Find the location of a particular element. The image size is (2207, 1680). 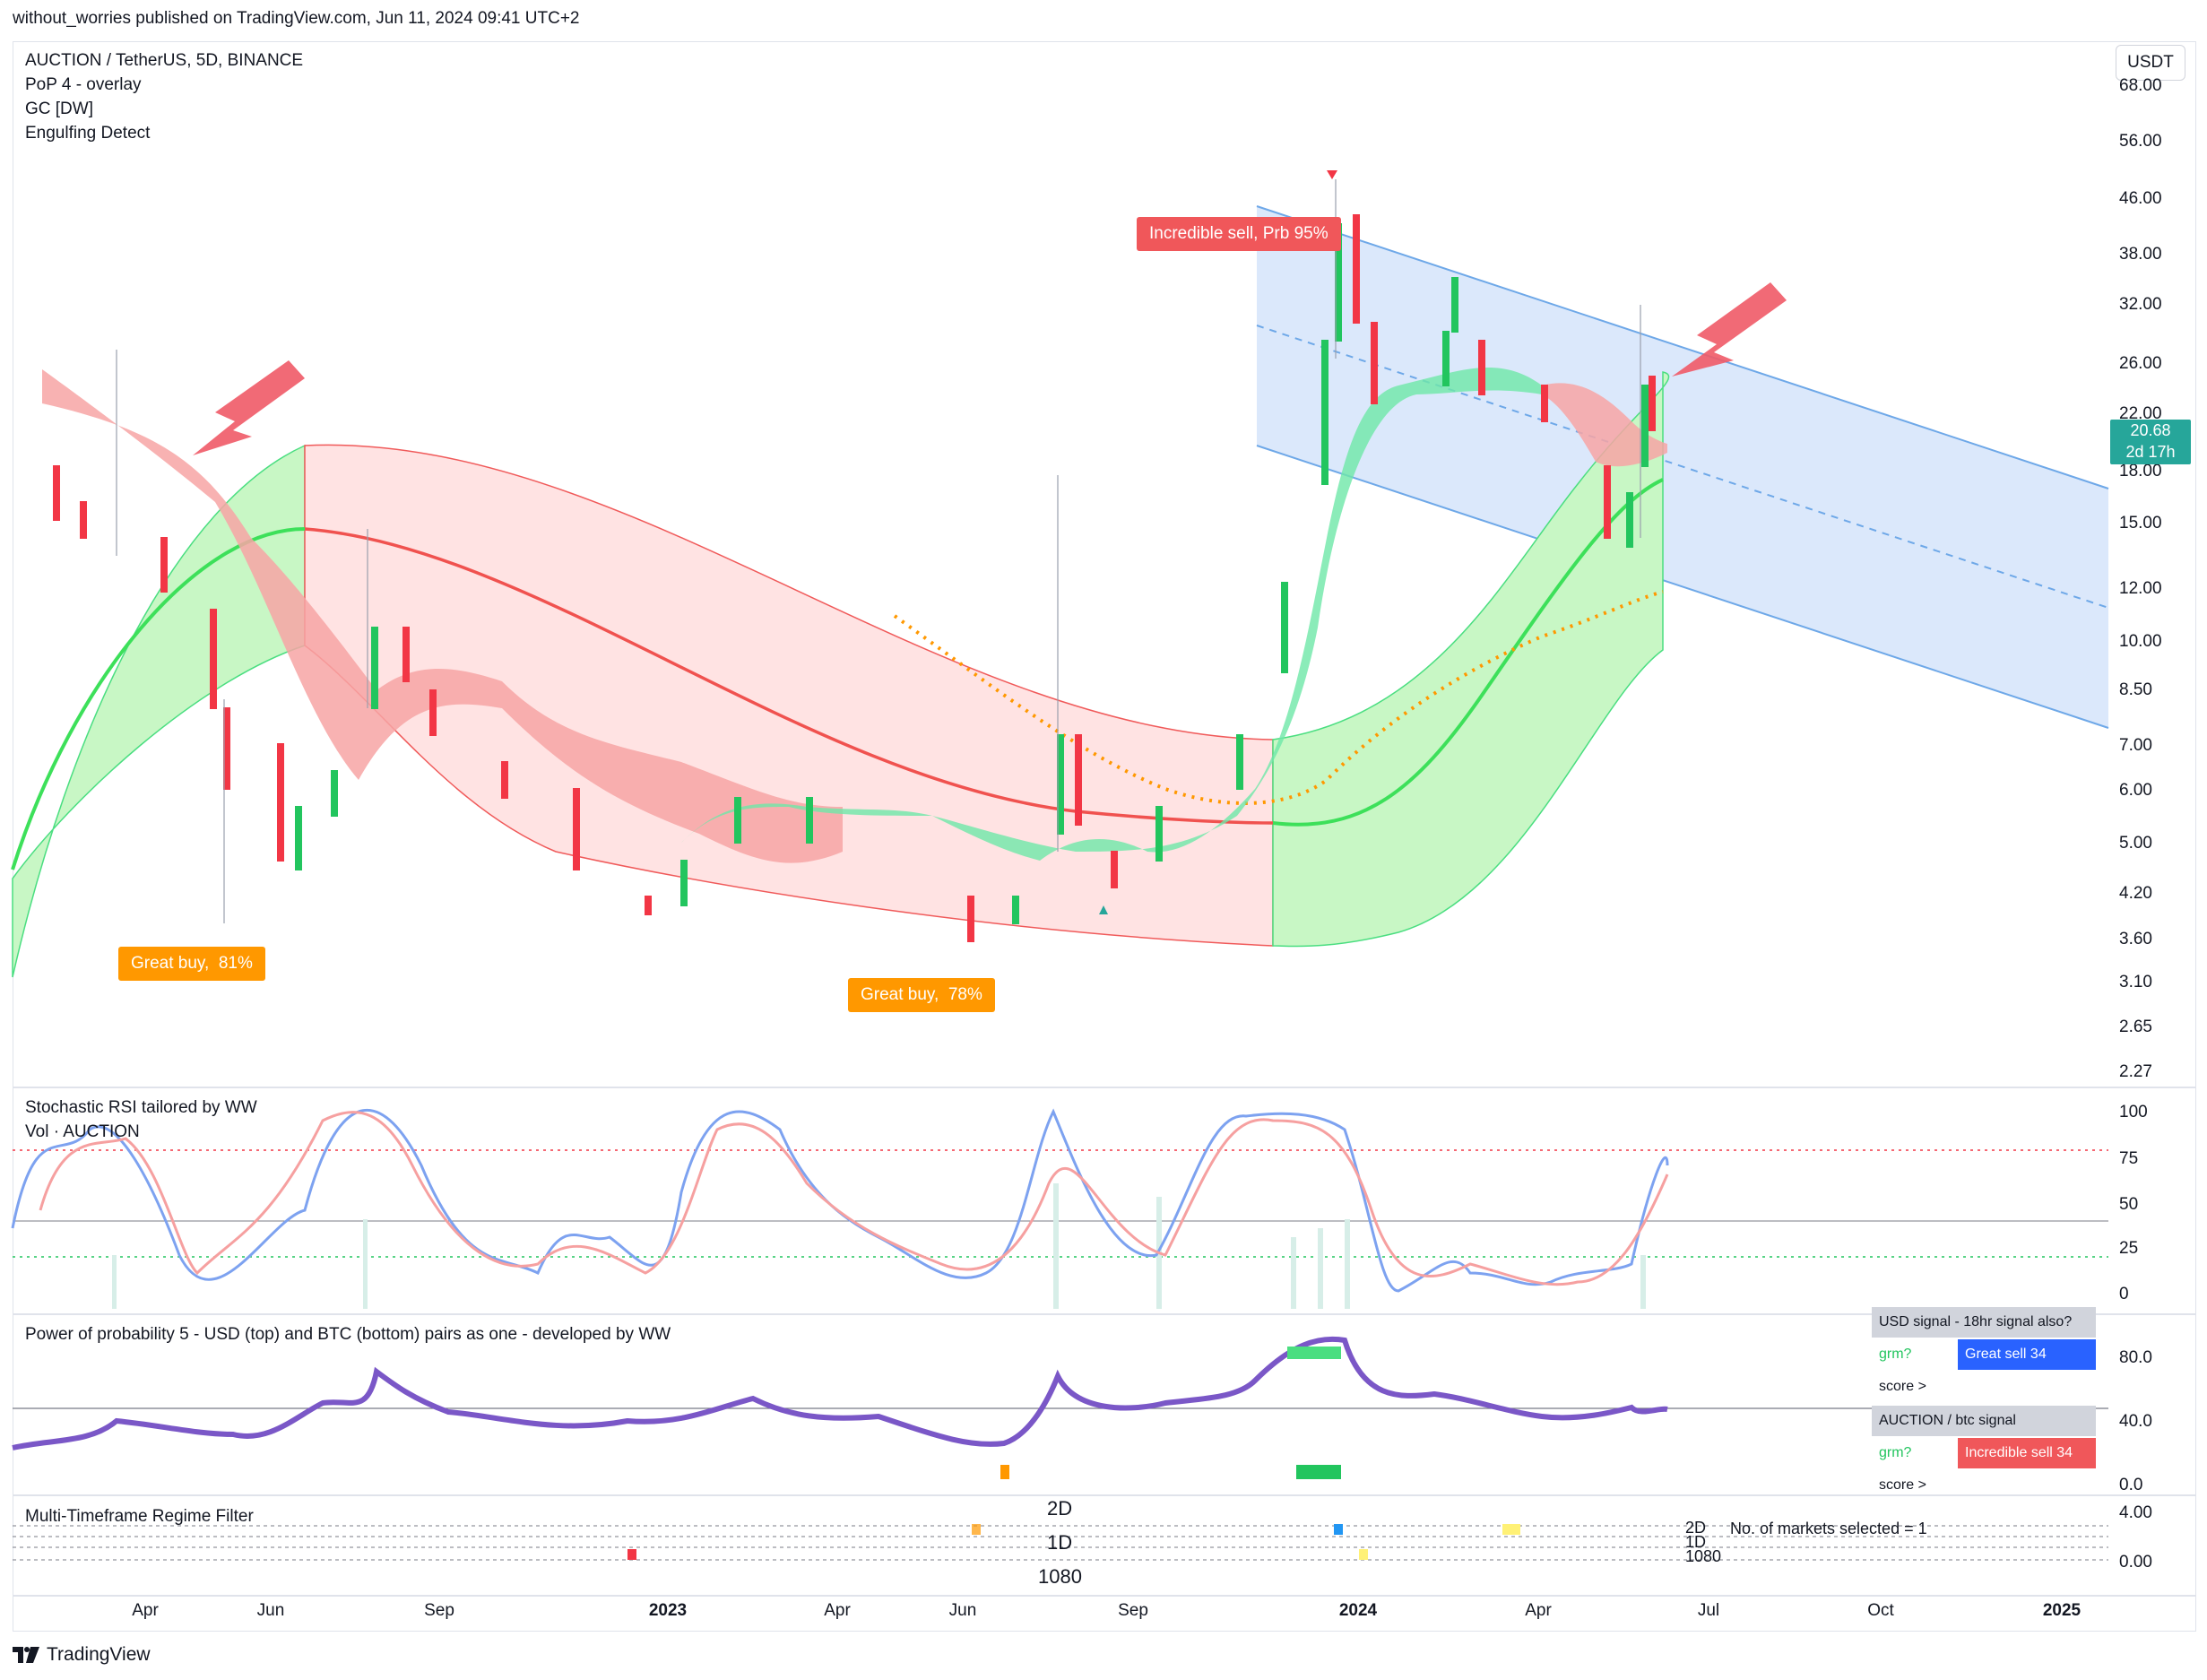

currency-button: USDT is located at coordinates (2150, 63).